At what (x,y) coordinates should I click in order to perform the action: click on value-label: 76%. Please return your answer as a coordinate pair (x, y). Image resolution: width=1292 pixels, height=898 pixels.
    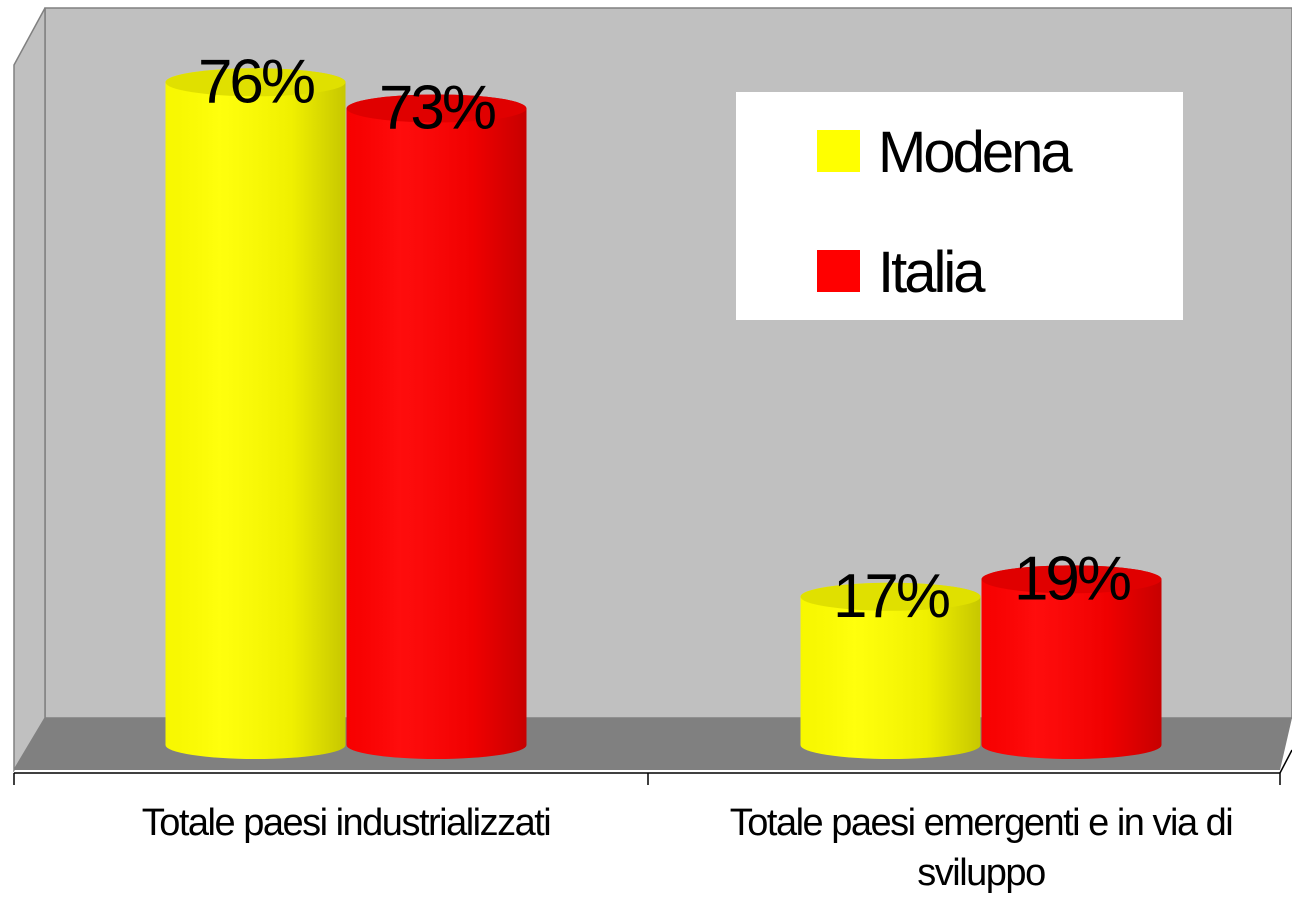
    Looking at the image, I should click on (256, 81).